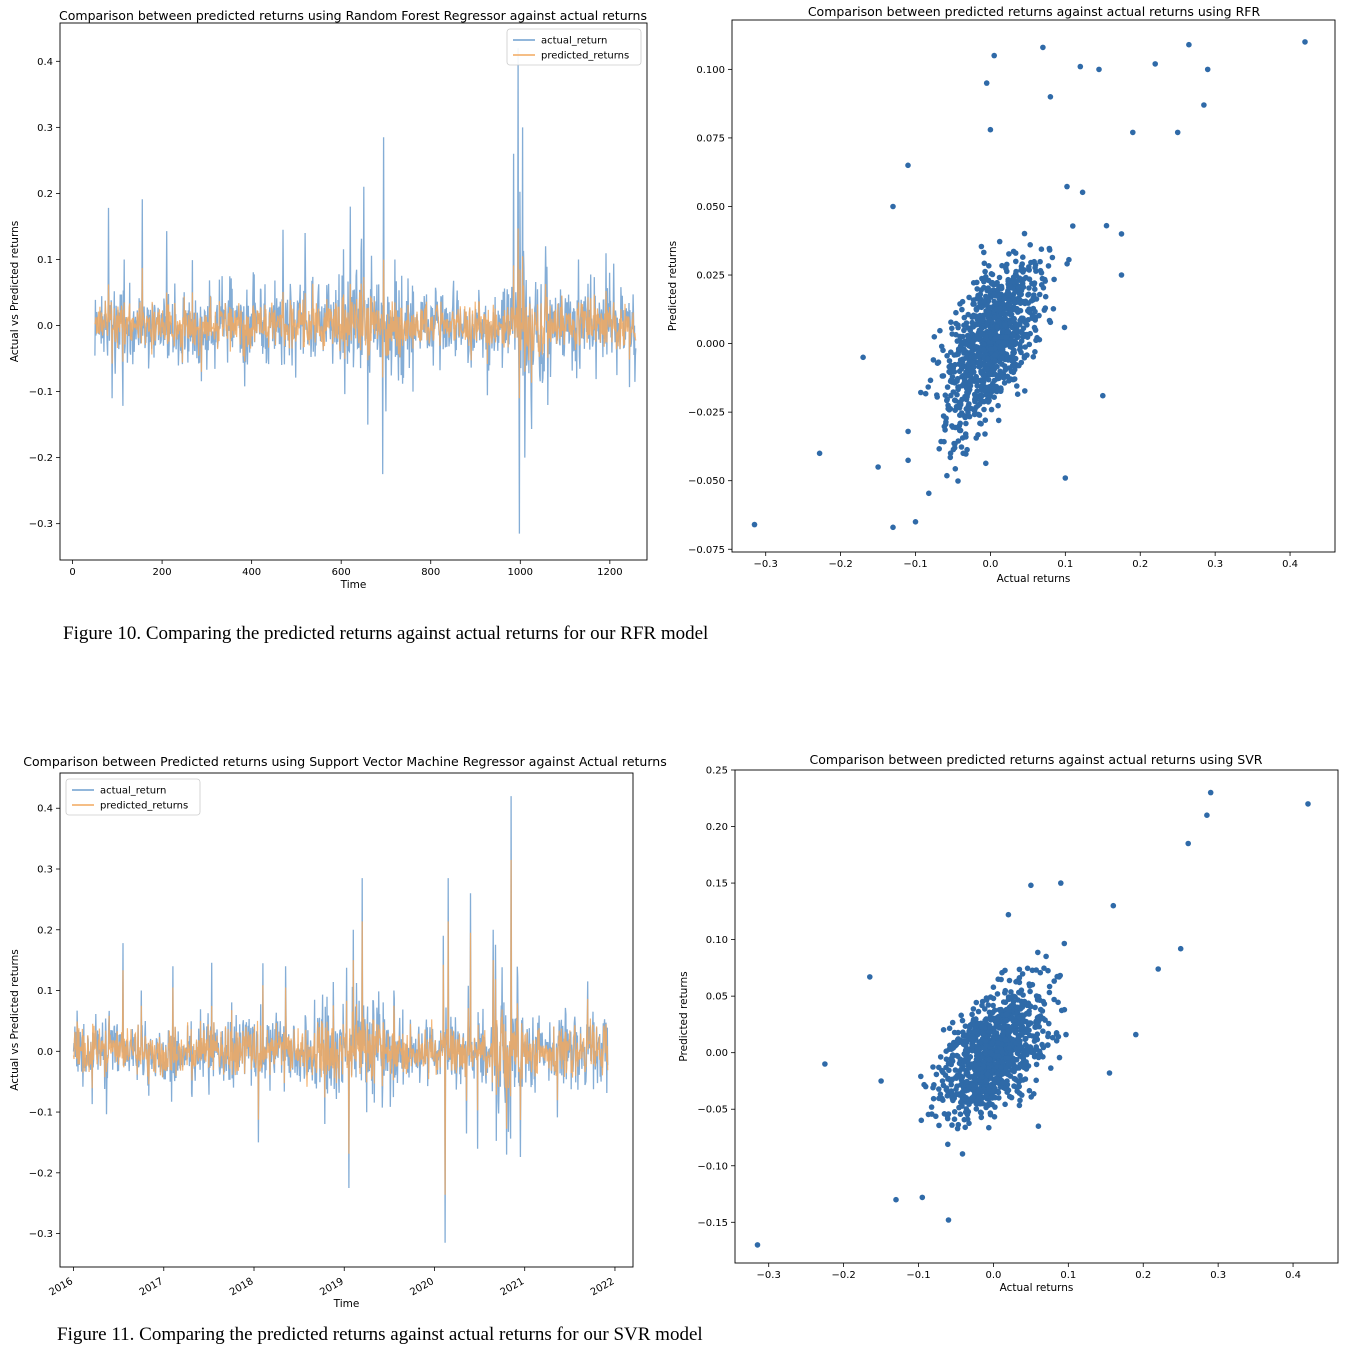  Describe the element at coordinates (1032, 1018) in the screenshot. I see `scatter-points` at that location.